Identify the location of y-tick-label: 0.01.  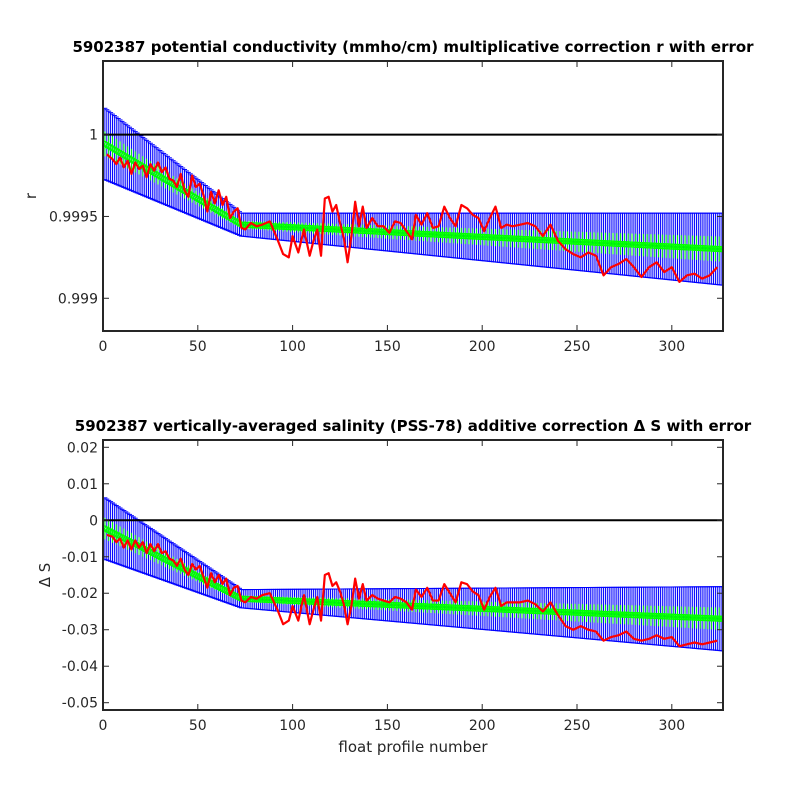
(82, 485).